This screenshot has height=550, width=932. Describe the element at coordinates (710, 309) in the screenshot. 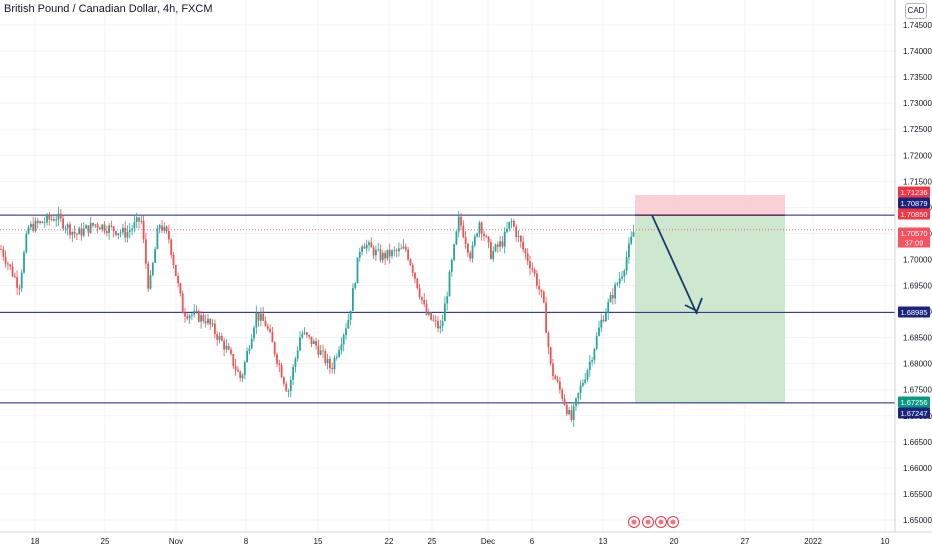

I see `take-profit-zone` at that location.